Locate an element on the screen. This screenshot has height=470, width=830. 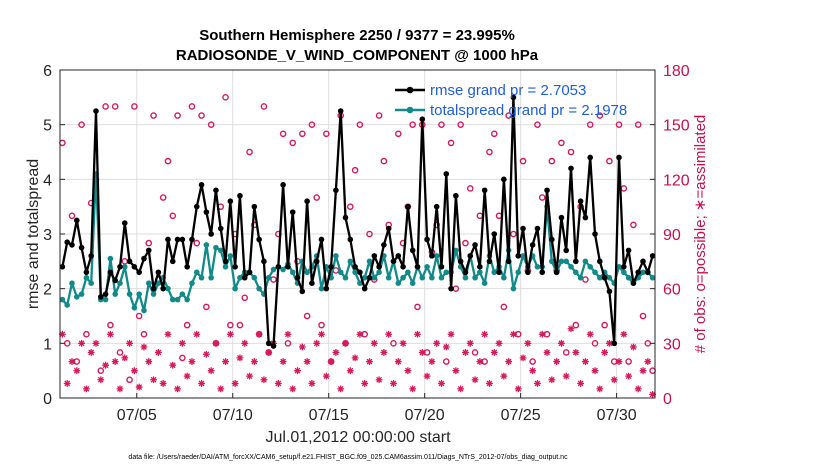
y-axis-label: rmse and totalspread is located at coordinates (33, 234).